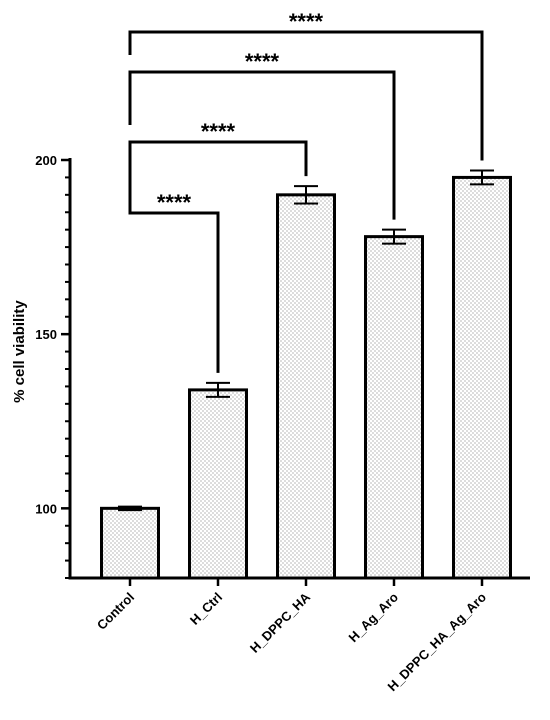 This screenshot has width=550, height=720. What do you see at coordinates (374, 617) in the screenshot?
I see `x-tick-label: H_Ag_Aro` at bounding box center [374, 617].